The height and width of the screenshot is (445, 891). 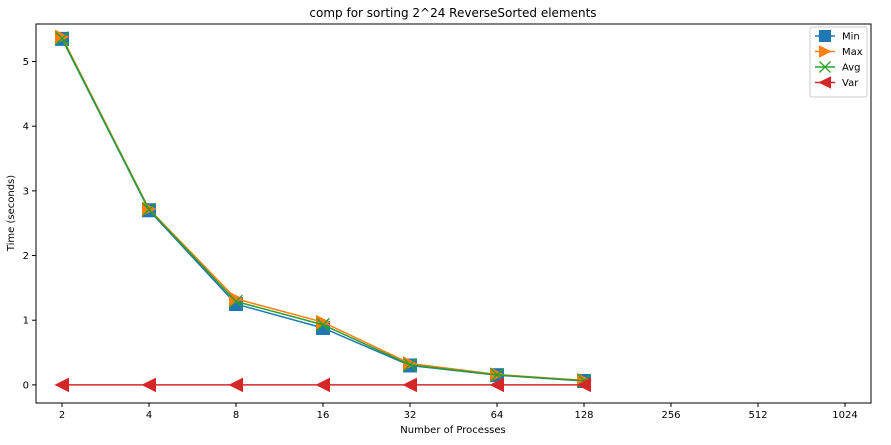 What do you see at coordinates (26, 191) in the screenshot?
I see `y-tick-label: 3` at bounding box center [26, 191].